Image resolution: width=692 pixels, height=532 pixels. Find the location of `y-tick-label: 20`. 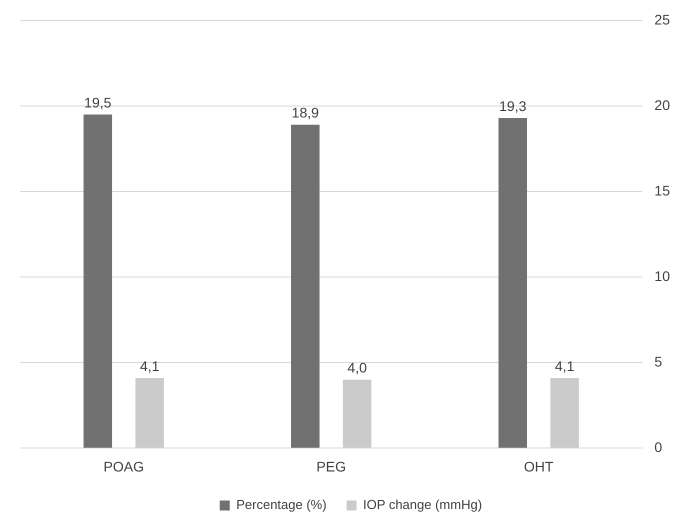

y-tick-label: 20 is located at coordinates (662, 104).